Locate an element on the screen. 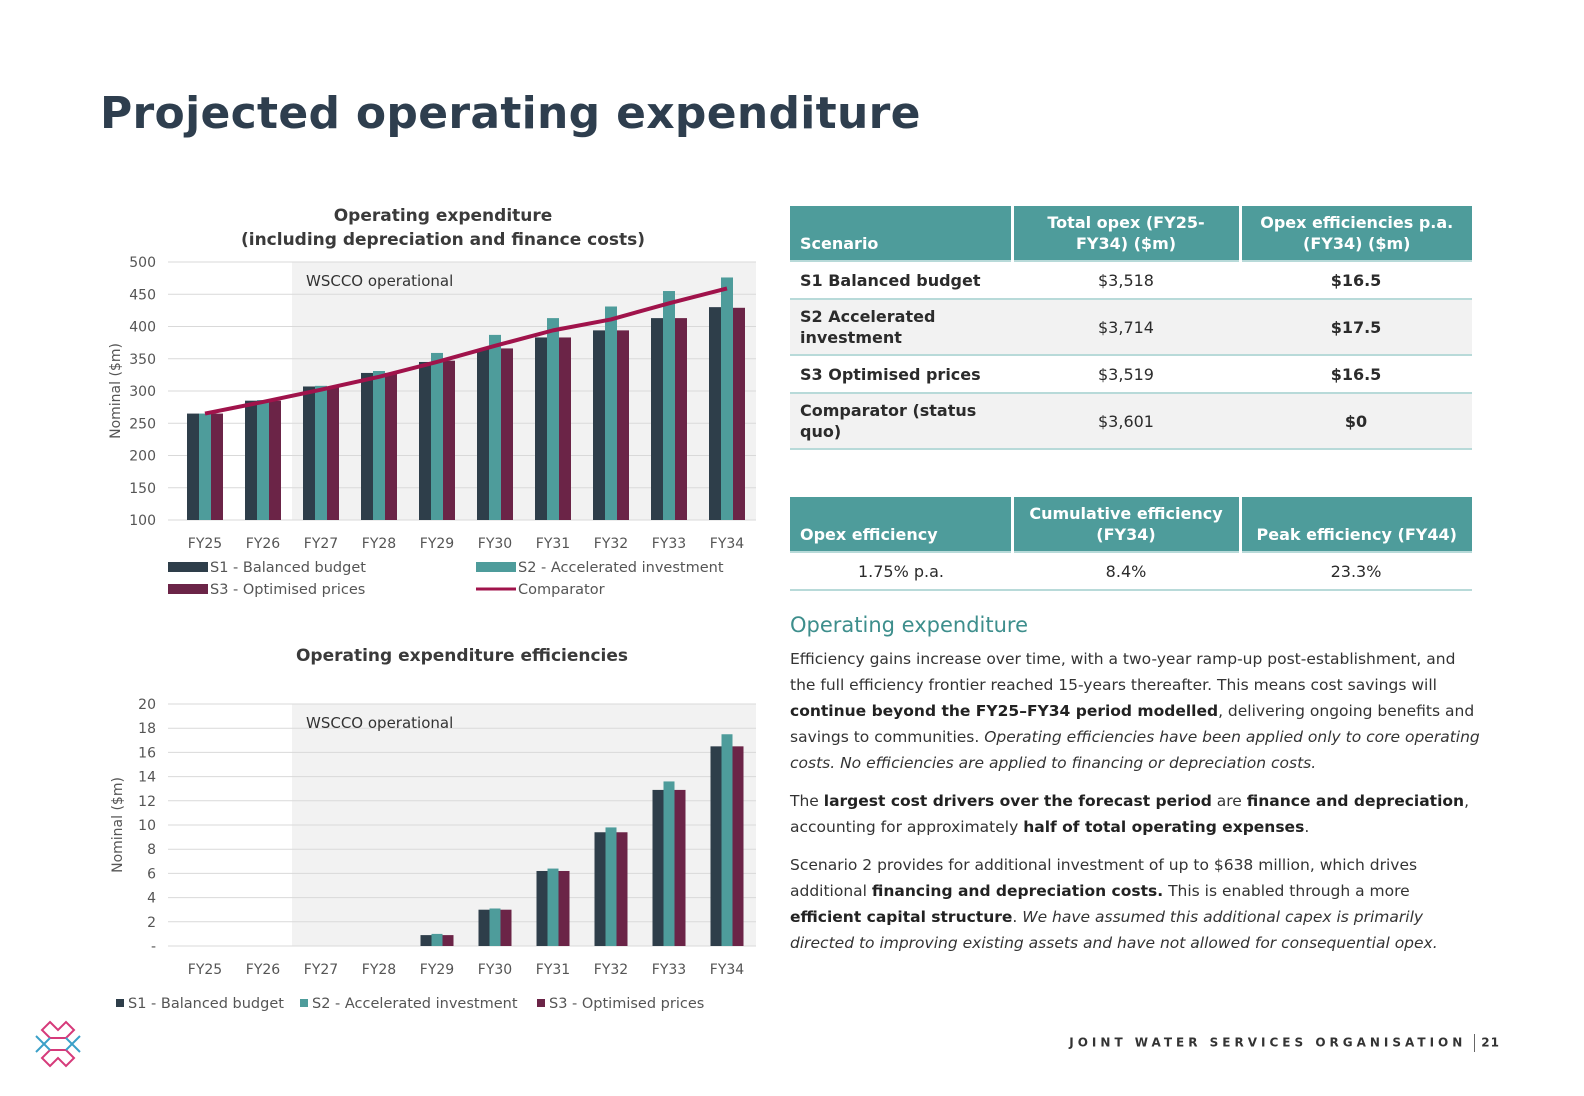 The height and width of the screenshot is (1096, 1584). table-row: Comparator (status quo) $3,601 $0 is located at coordinates (1131, 421).